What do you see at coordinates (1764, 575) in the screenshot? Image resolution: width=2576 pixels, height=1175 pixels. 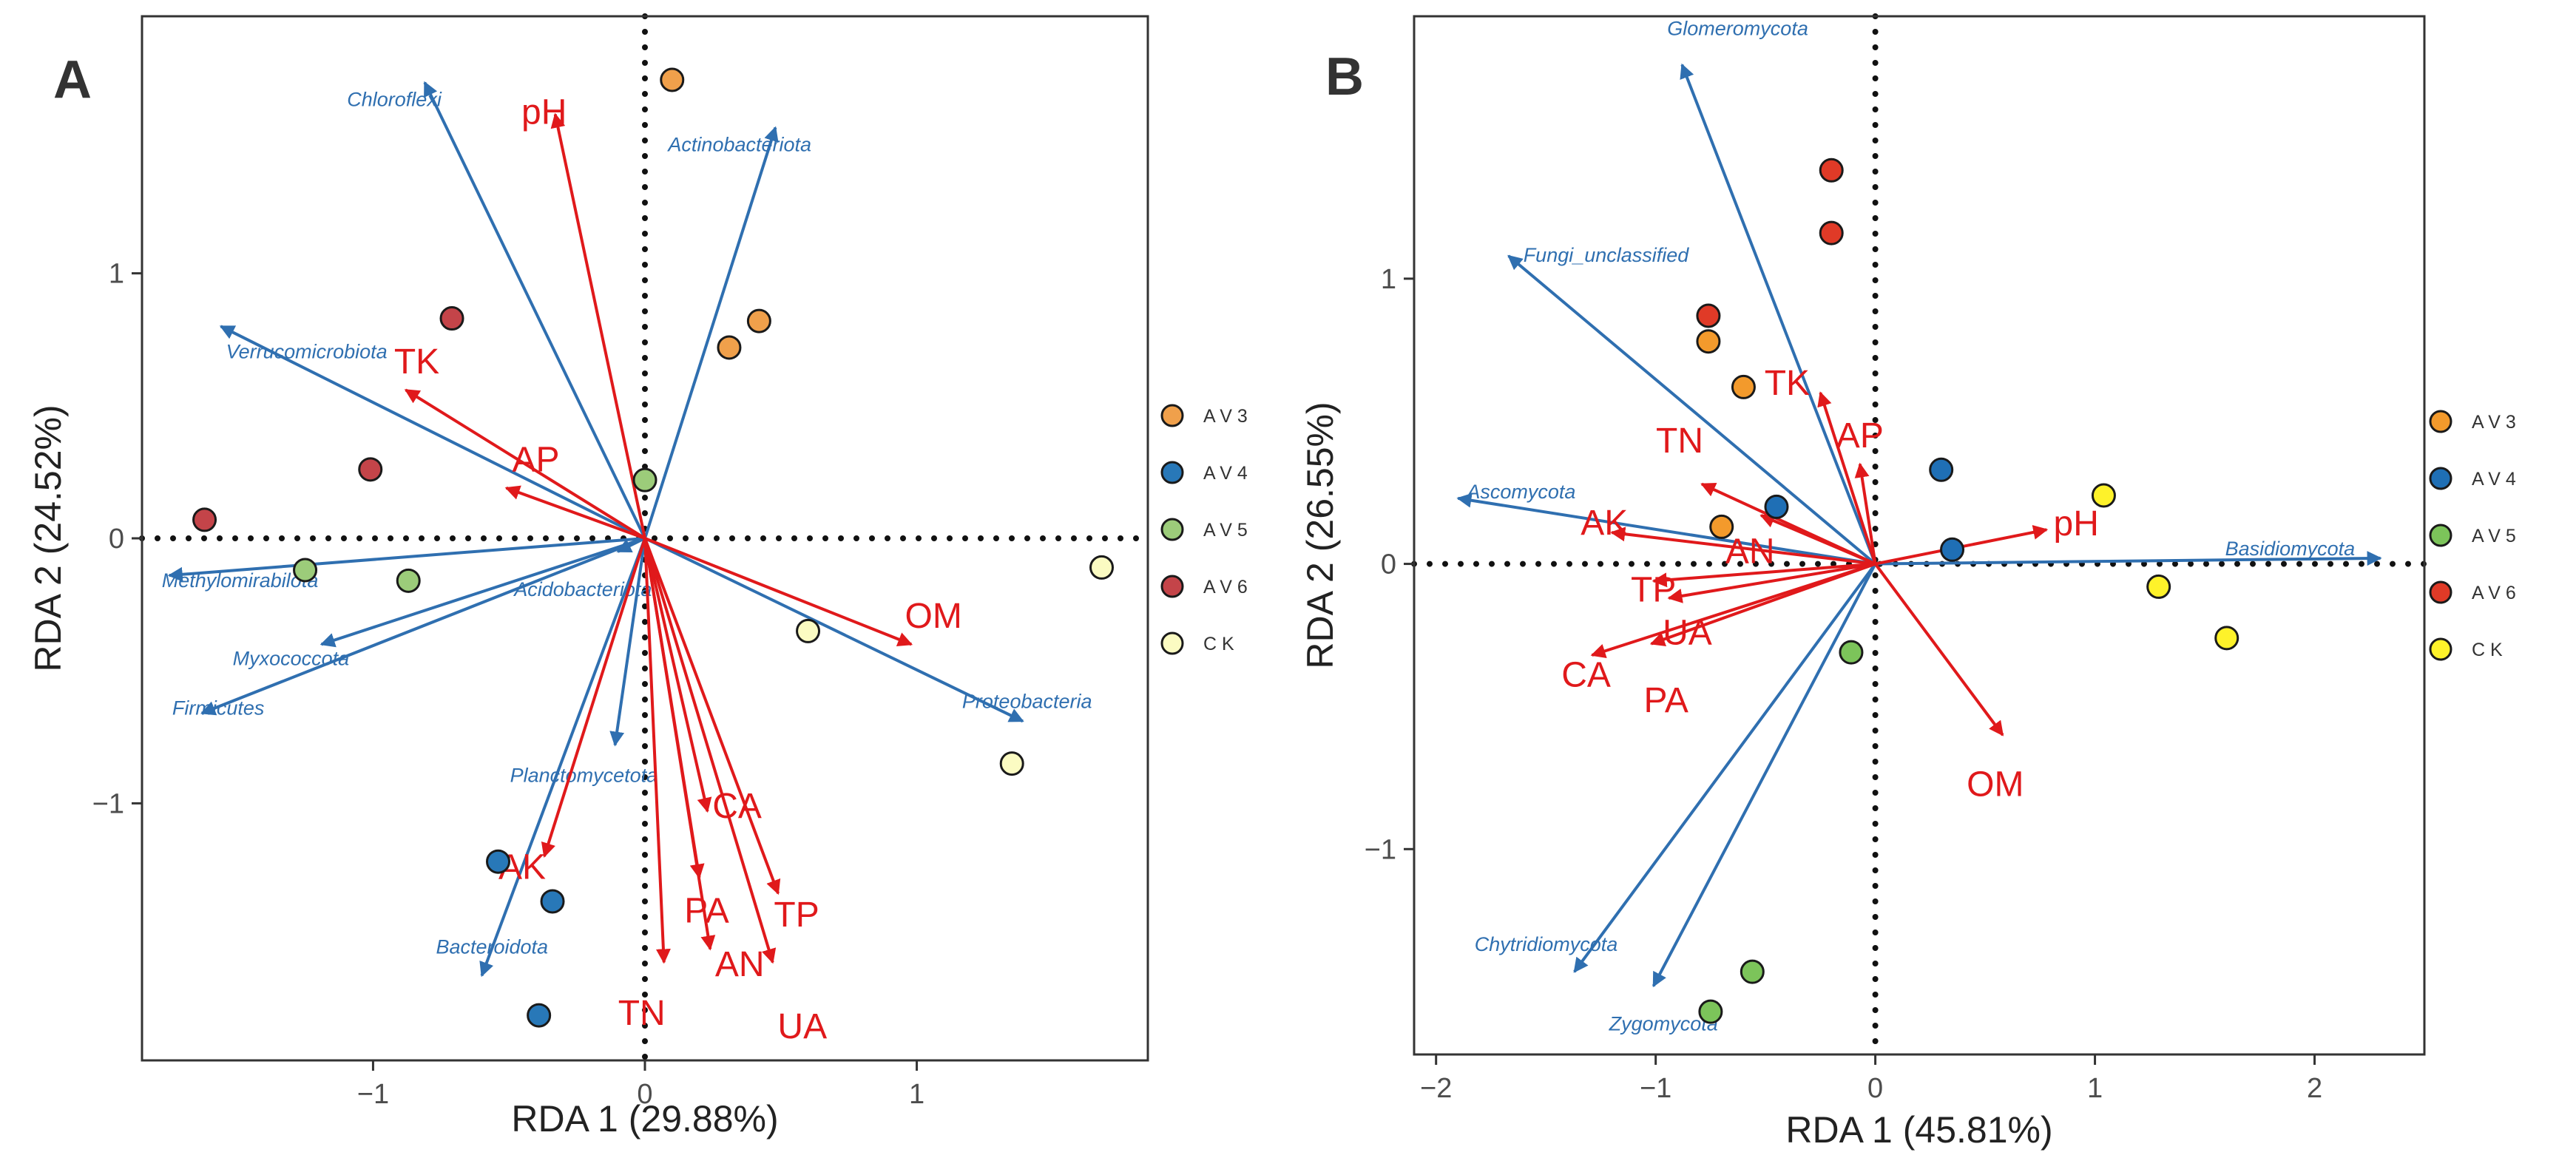 I see `panel-b-env-arrow-tp` at bounding box center [1764, 575].